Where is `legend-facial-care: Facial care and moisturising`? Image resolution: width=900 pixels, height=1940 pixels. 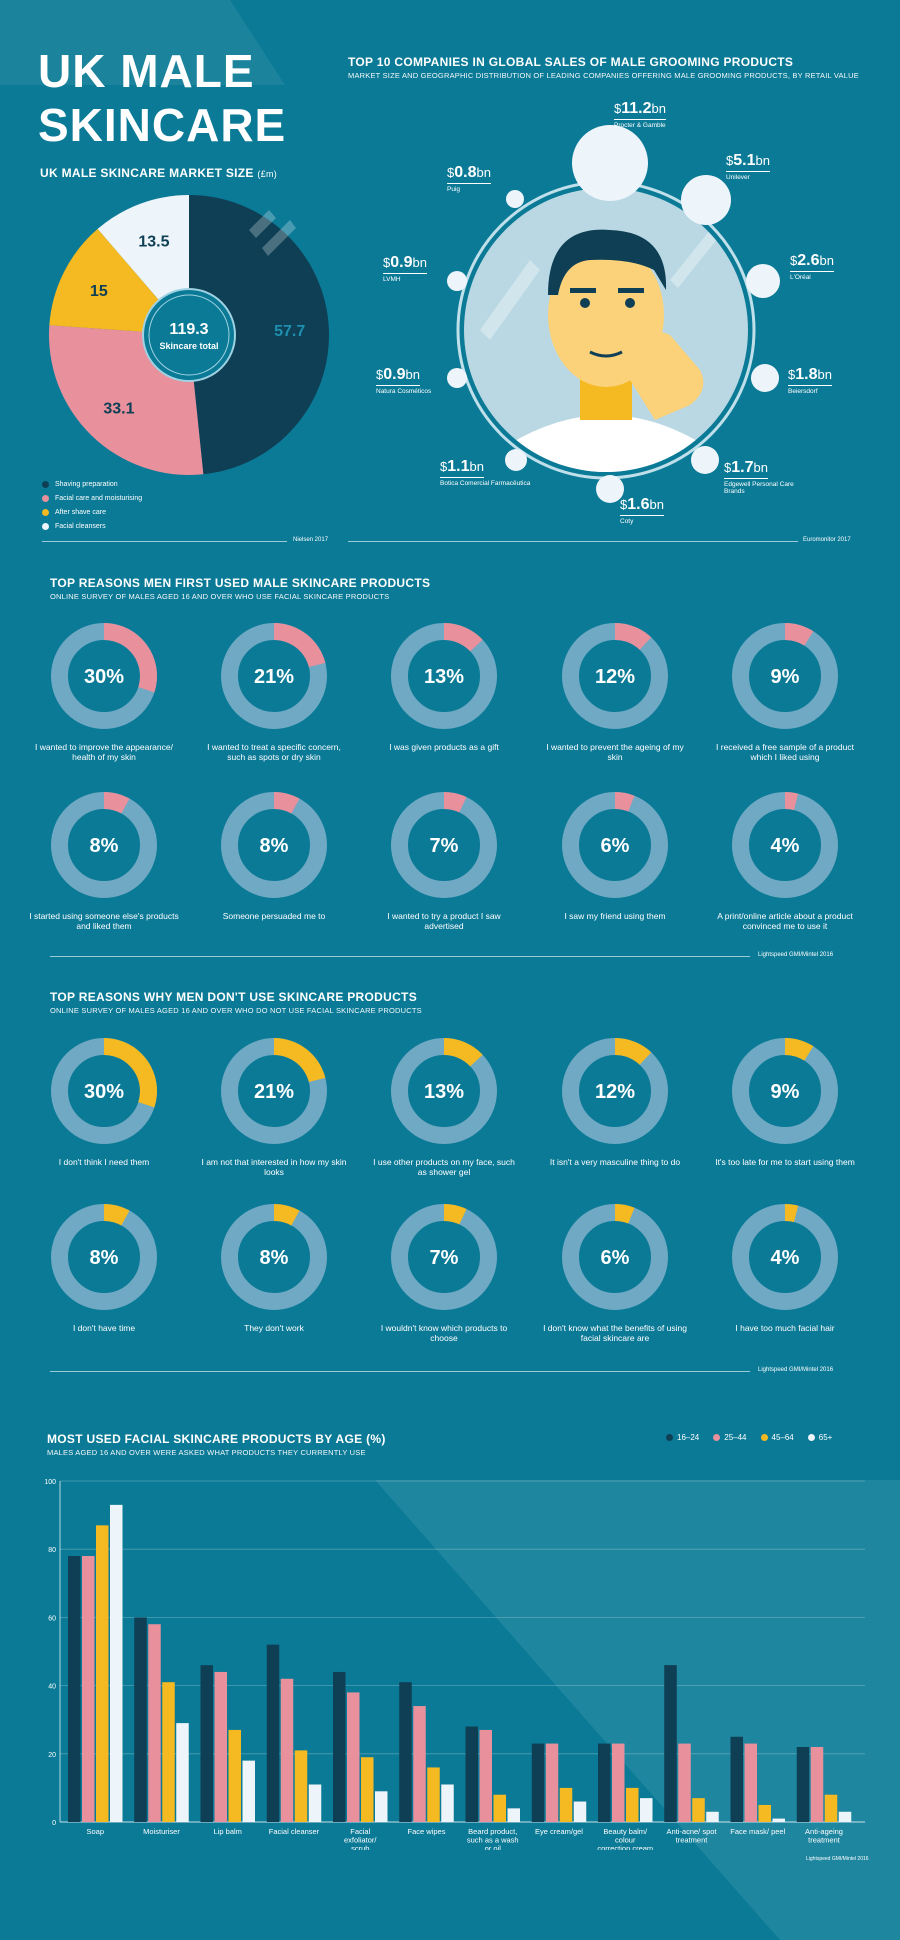 legend-facial-care: Facial care and moisturising is located at coordinates (92, 498).